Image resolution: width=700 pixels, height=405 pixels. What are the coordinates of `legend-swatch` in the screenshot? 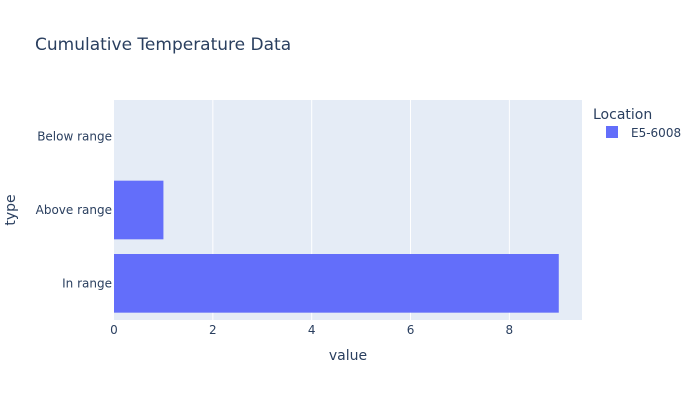 It's located at (612, 132).